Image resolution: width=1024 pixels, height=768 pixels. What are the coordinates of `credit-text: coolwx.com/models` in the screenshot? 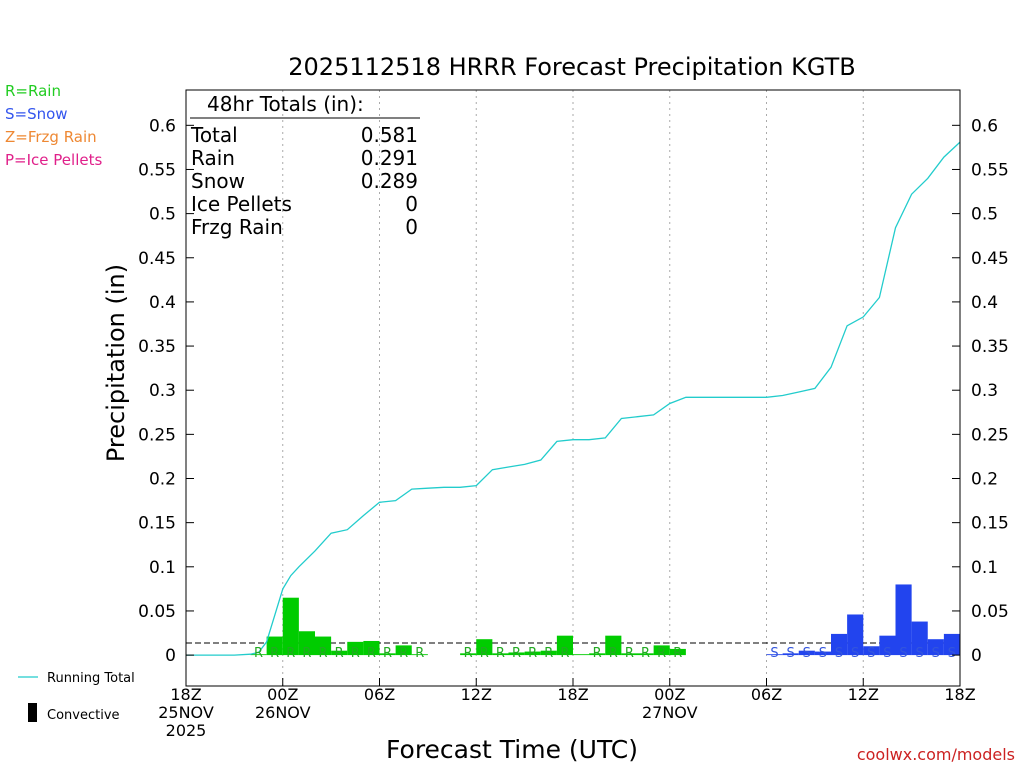 It's located at (936, 754).